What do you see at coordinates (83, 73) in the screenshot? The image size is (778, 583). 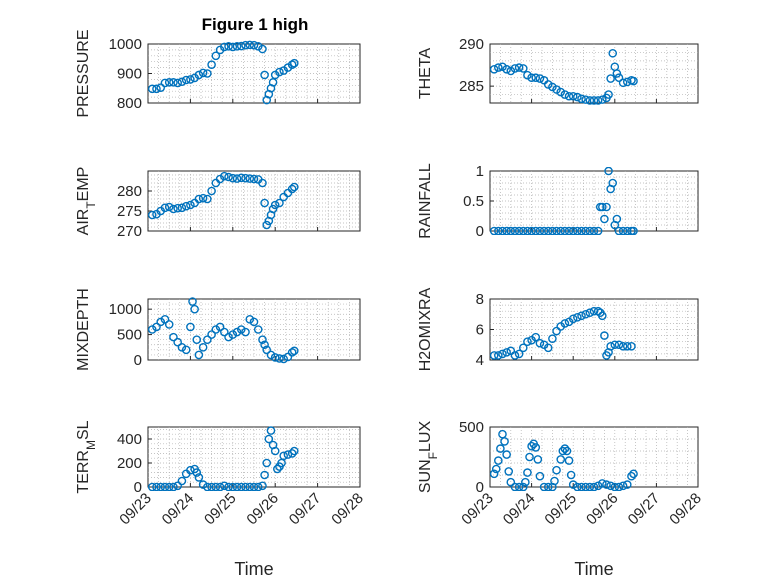 I see `y-axis-label: PRESSURE` at bounding box center [83, 73].